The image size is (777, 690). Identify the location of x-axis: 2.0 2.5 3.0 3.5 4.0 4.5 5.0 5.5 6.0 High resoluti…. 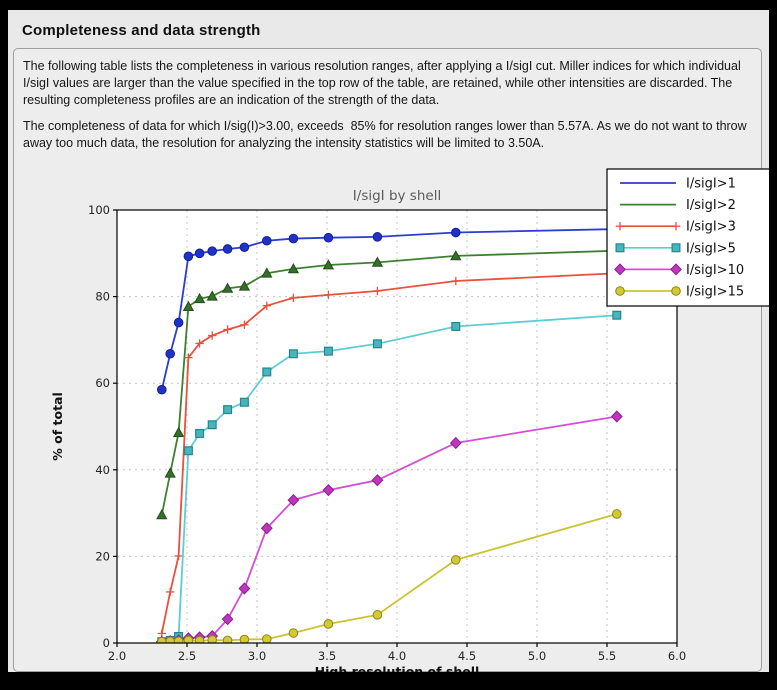
(397, 657).